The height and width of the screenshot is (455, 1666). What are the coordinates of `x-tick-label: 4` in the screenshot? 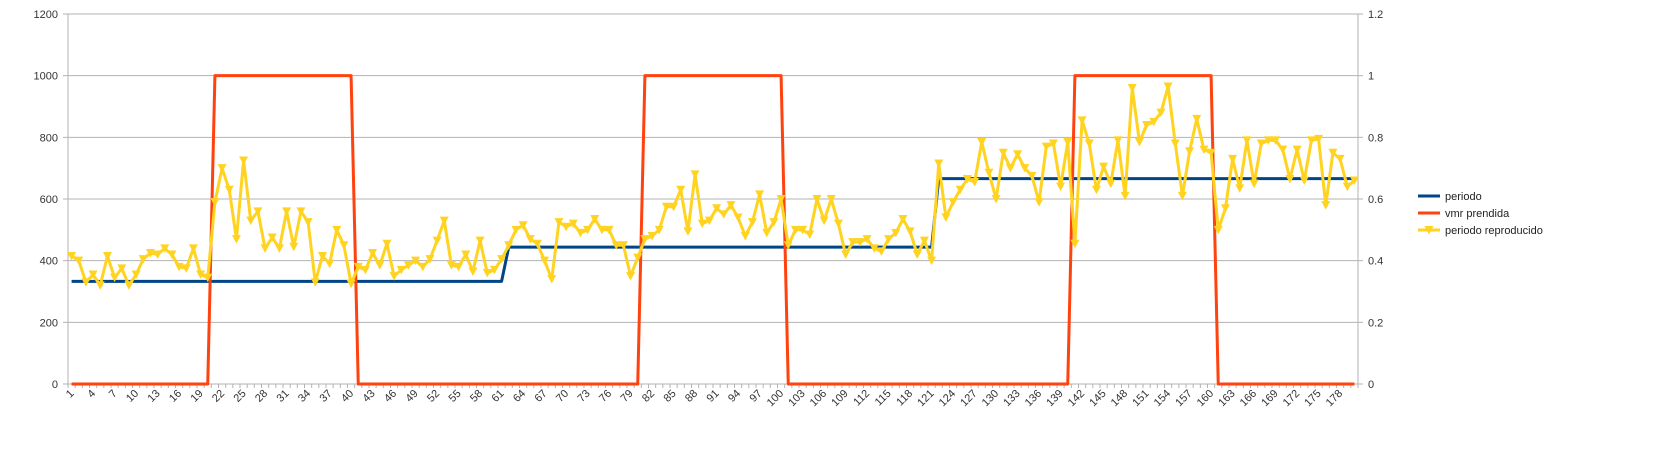 It's located at (91, 394).